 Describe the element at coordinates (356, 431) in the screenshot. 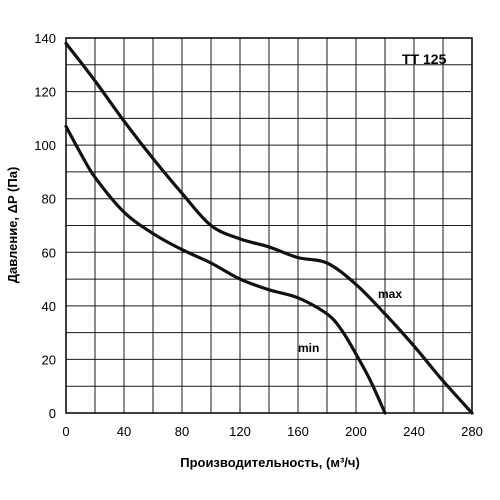

I see `x-tick-label: 200` at that location.